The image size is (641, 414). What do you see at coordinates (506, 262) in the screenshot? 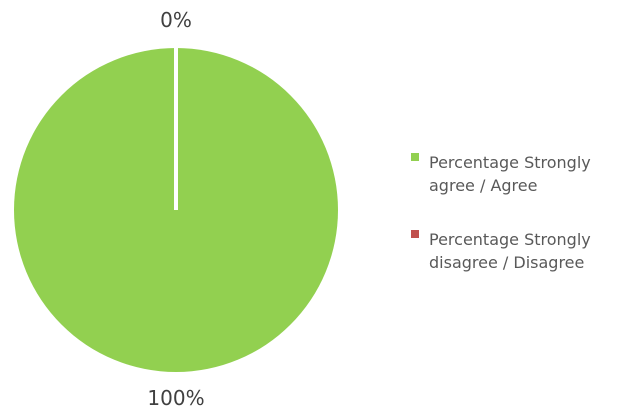
I see `legend-label-disagree-line2: disagree / Disagree` at bounding box center [506, 262].